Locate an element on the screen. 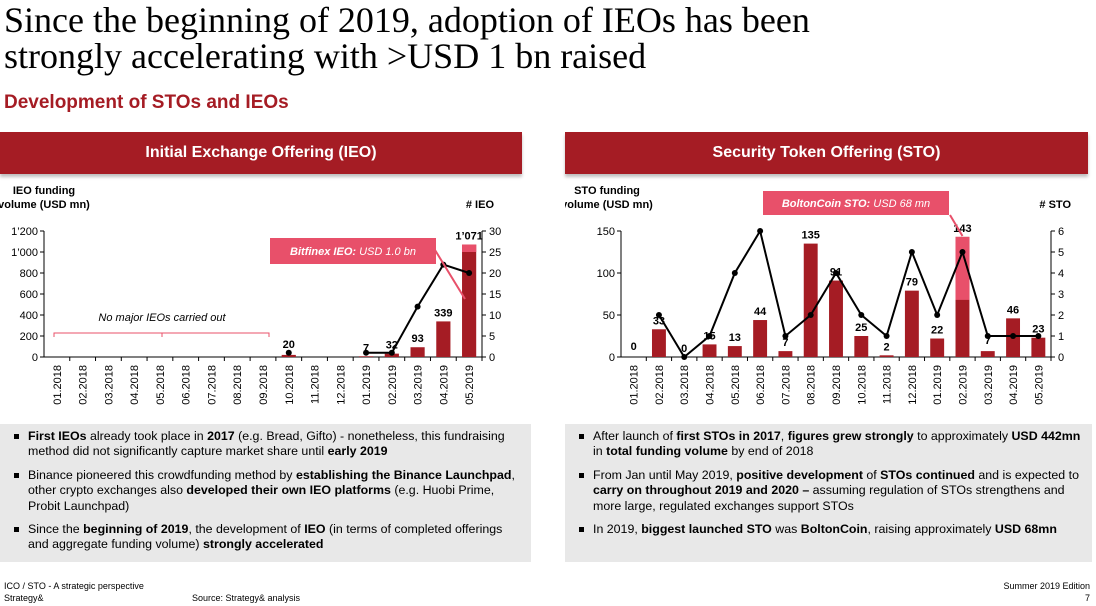 The width and height of the screenshot is (1096, 606). ieo-data-label: 339 is located at coordinates (443, 313).